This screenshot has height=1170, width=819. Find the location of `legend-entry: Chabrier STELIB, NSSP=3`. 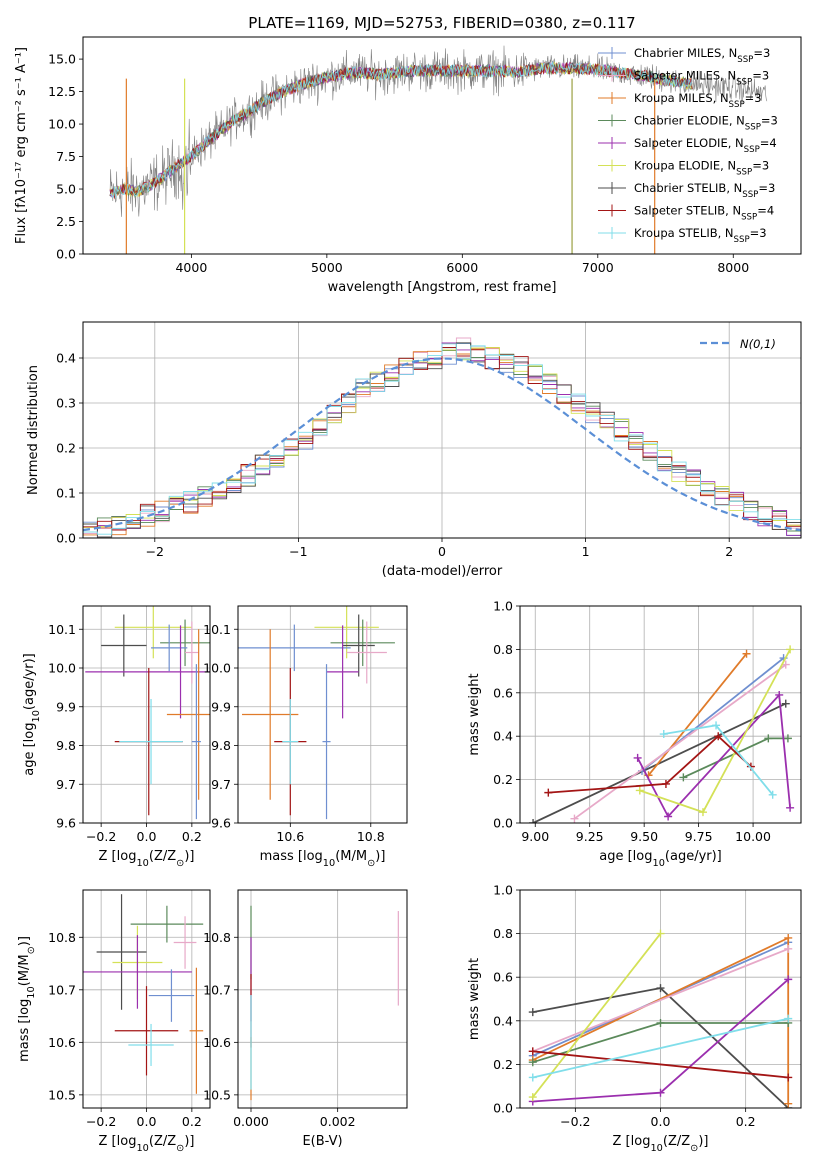

legend-entry: Chabrier STELIB, NSSP=3 is located at coordinates (704, 190).